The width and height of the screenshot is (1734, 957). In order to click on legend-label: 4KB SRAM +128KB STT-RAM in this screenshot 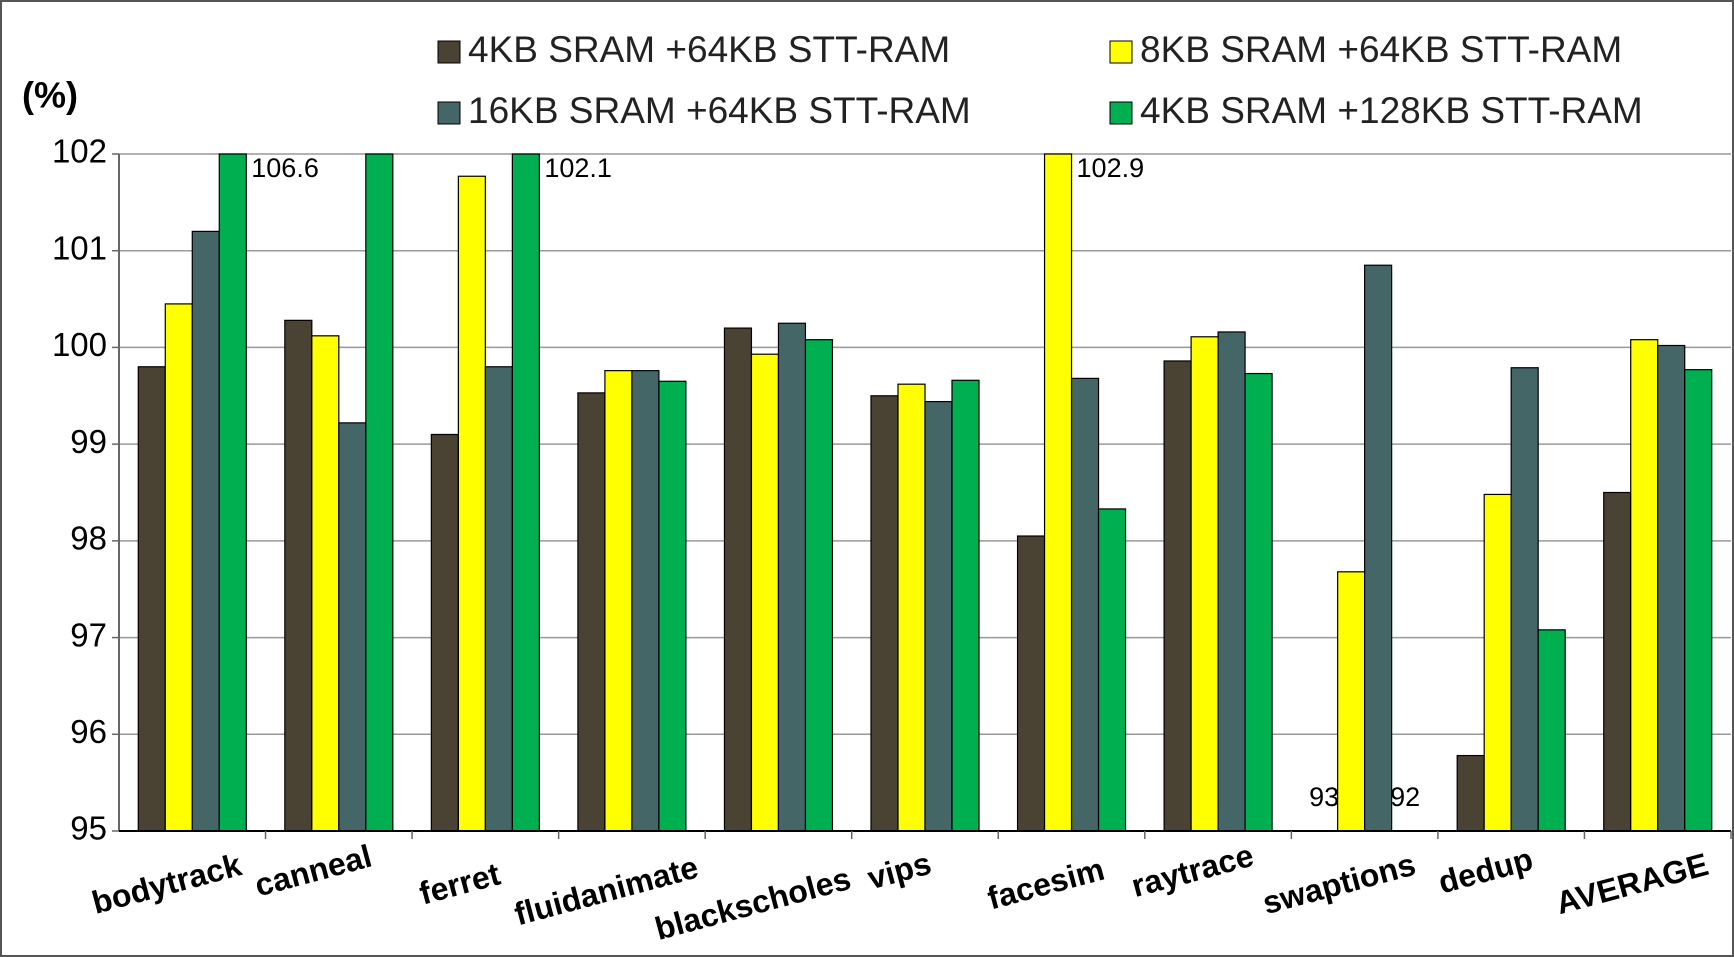, I will do `click(1391, 110)`.